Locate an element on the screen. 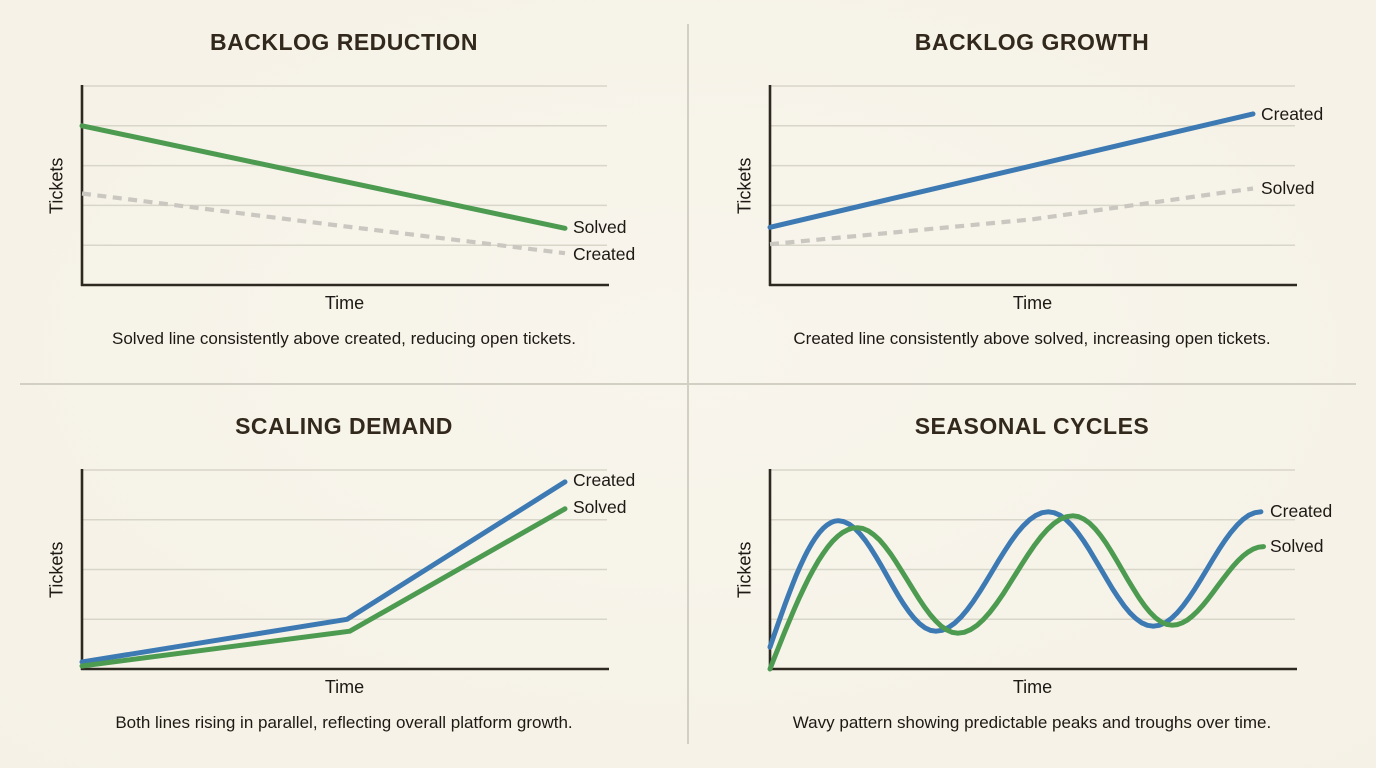 The height and width of the screenshot is (768, 1376). chart-title: SEASONAL CYCLES is located at coordinates (1032, 426).